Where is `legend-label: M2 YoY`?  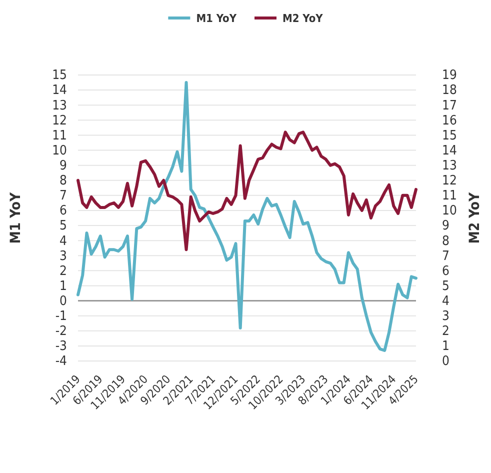
legend-label: M2 YoY is located at coordinates (303, 18).